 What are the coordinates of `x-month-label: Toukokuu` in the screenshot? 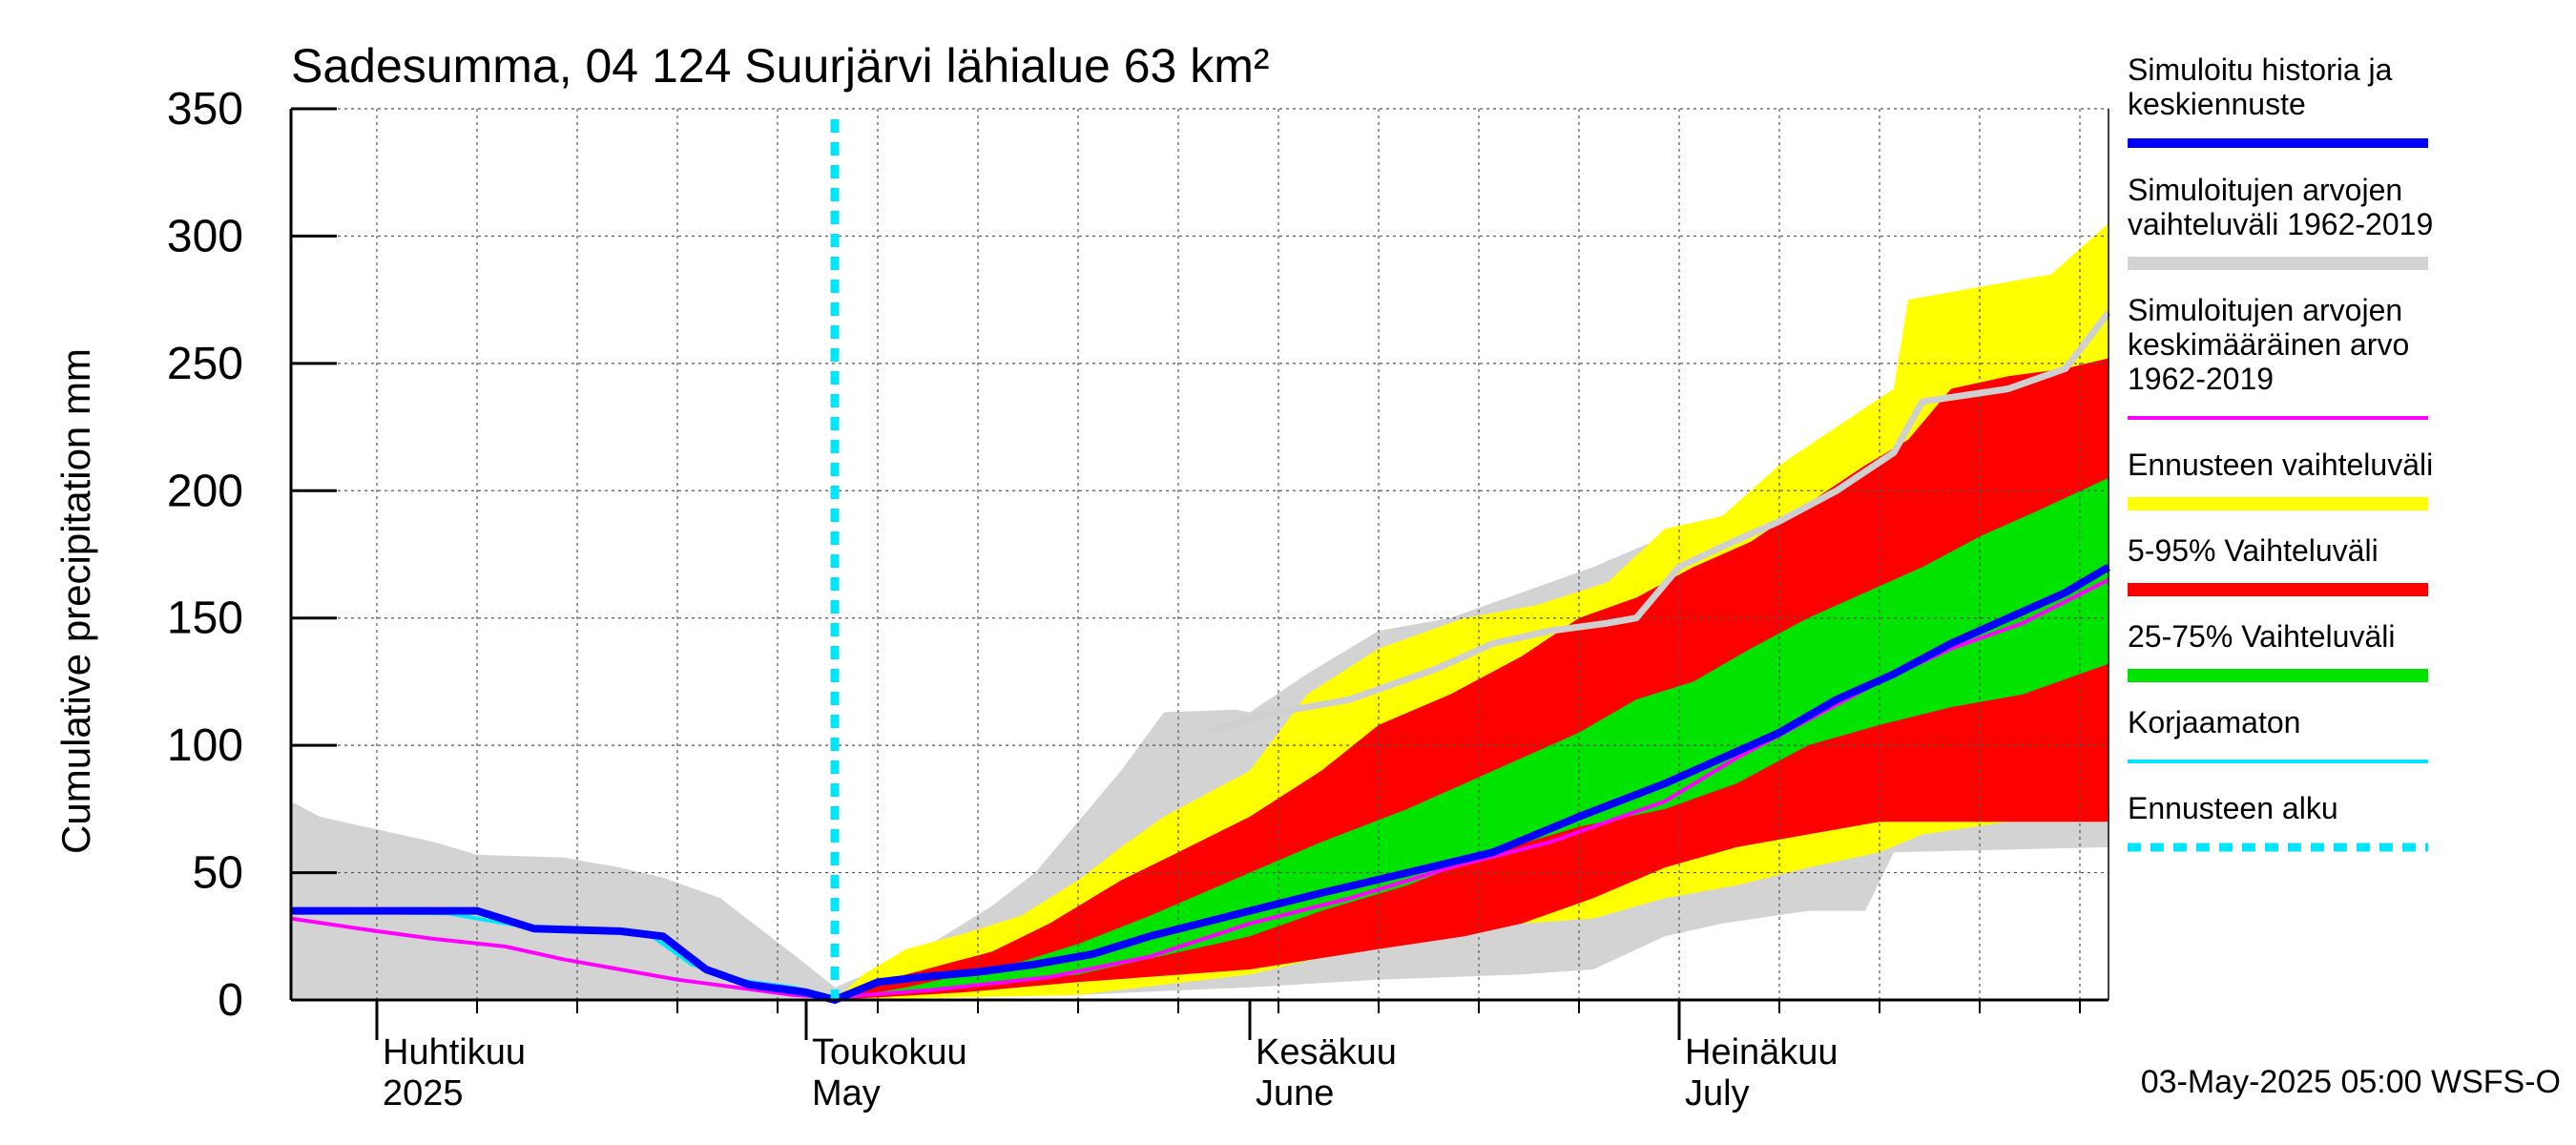 It's located at (889, 1052).